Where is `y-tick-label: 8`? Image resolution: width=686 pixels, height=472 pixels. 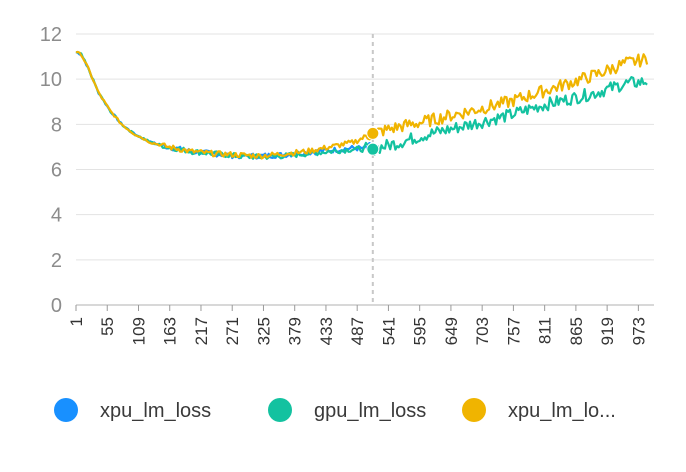
y-tick-label: 8 is located at coordinates (56, 125).